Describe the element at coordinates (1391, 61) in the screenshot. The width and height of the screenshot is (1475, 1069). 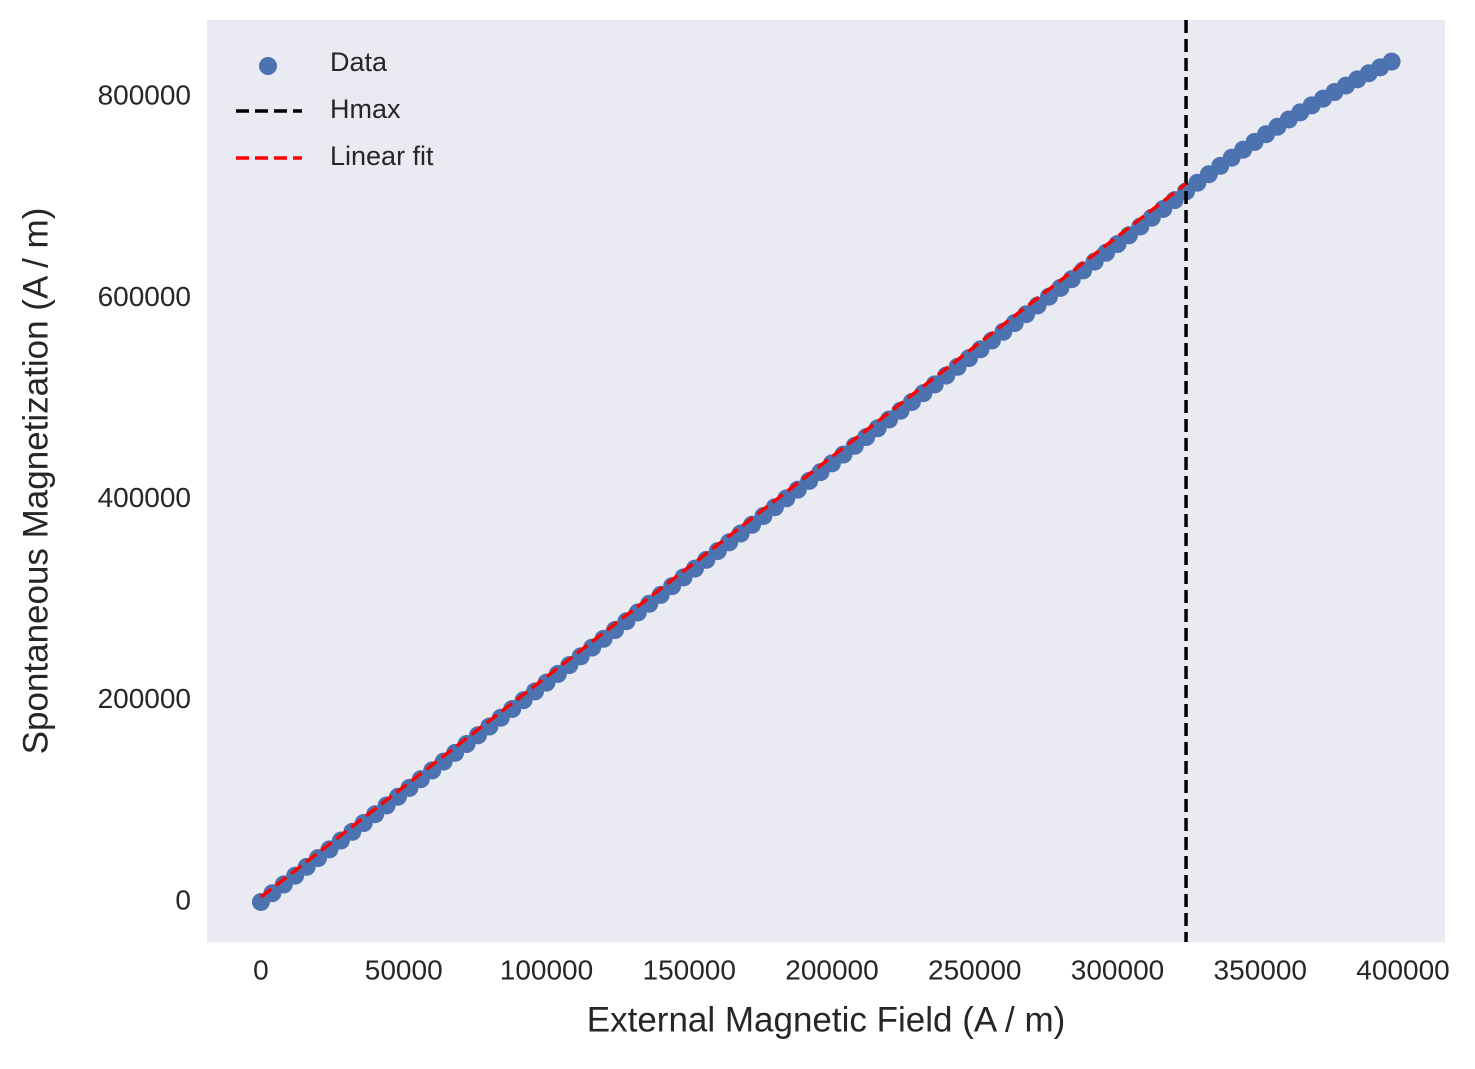
I see `data-point` at that location.